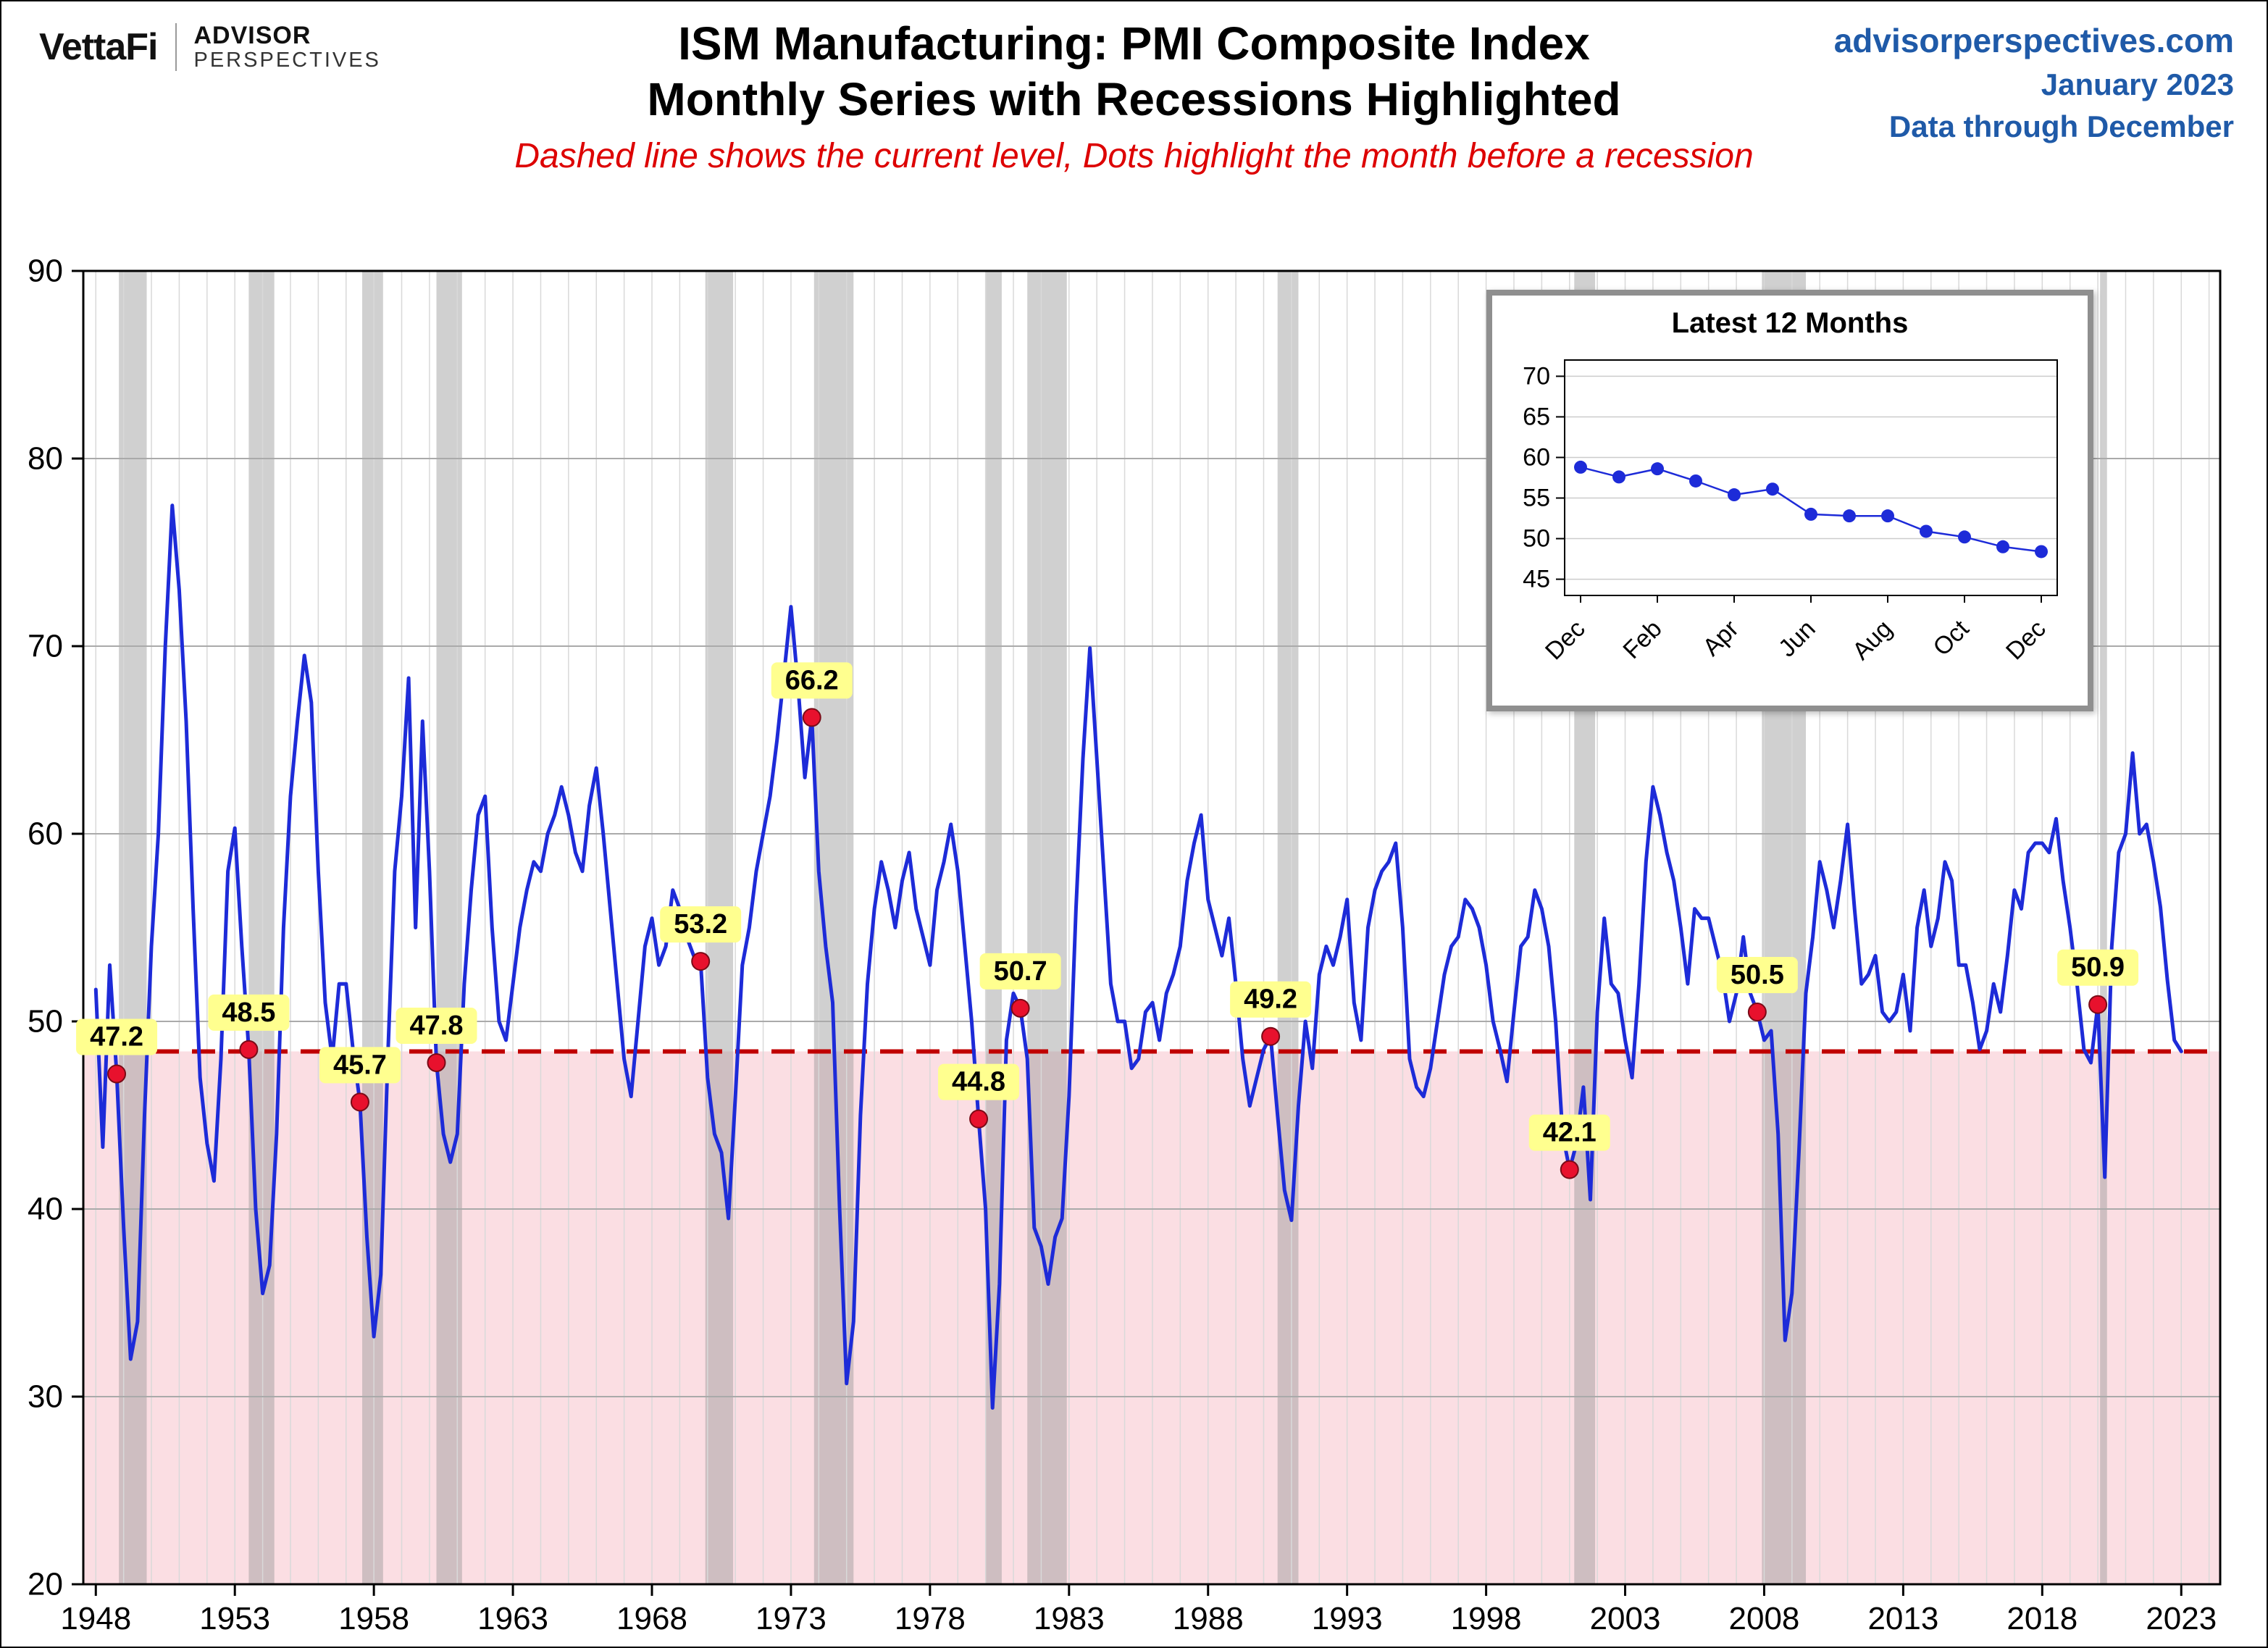 The image size is (2268, 1648). I want to click on inset-x-tick-label: Oct, so click(1952, 637).